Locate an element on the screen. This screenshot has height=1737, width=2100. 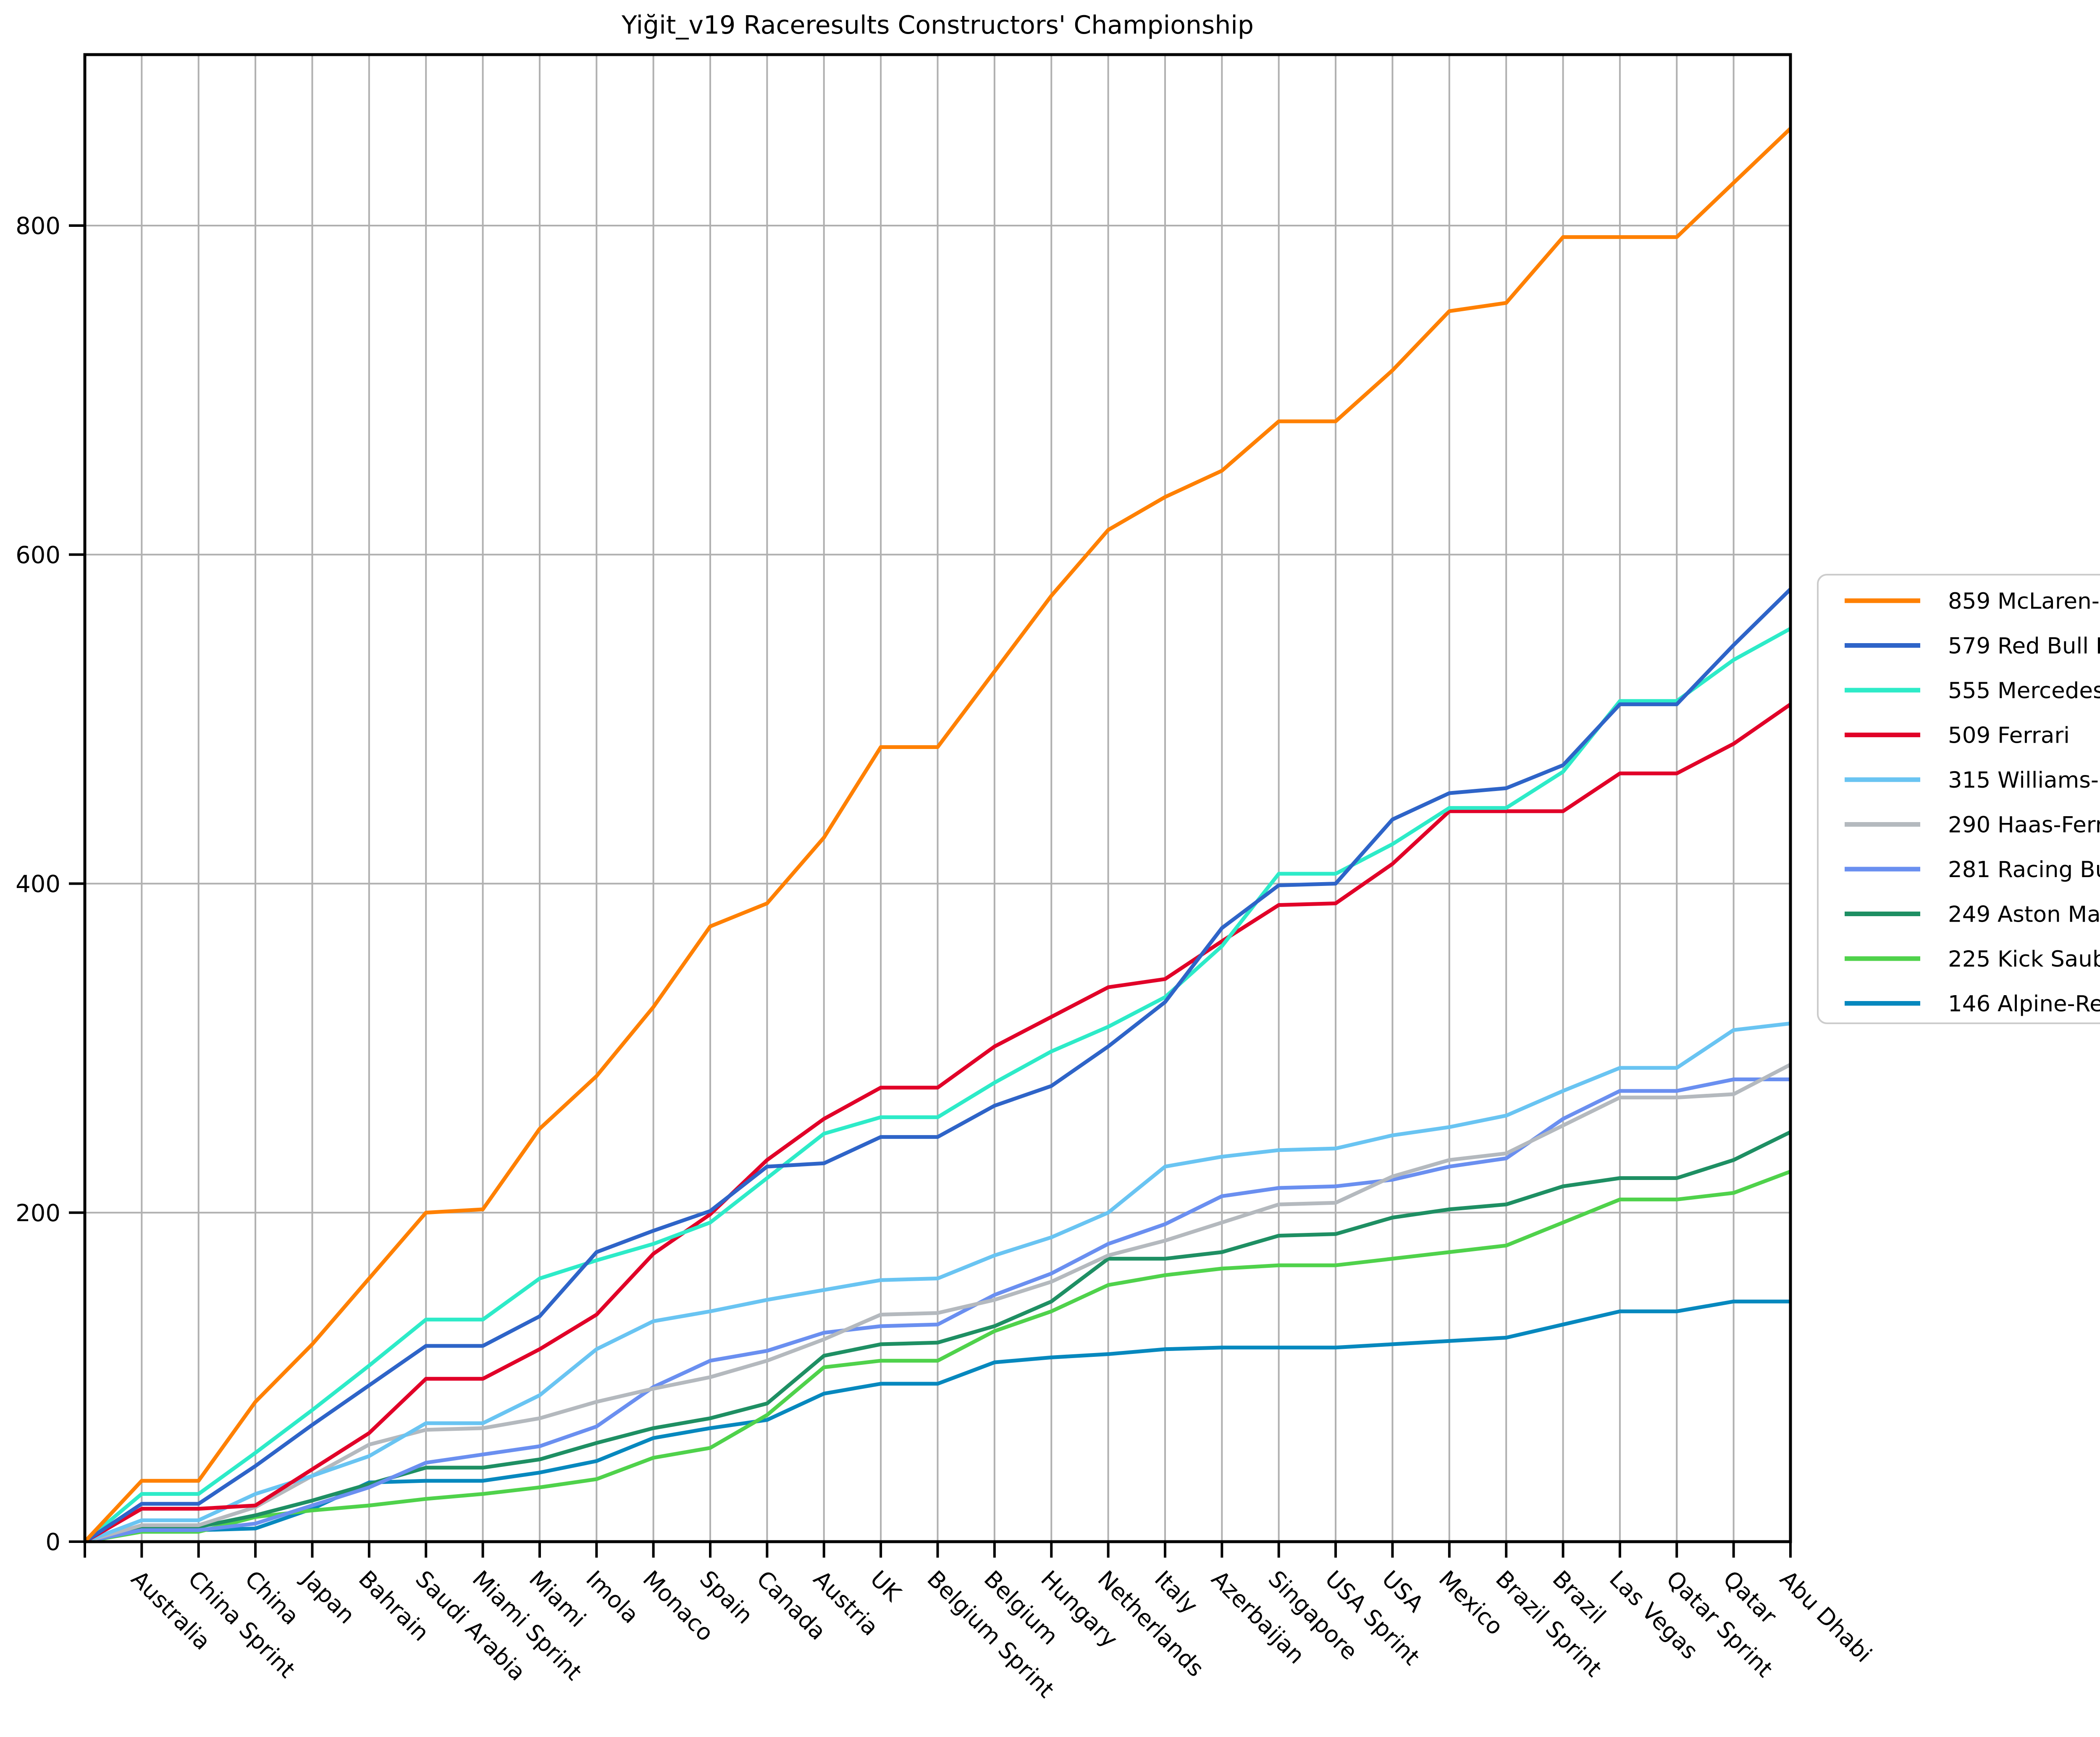
x-tick-label: Imola is located at coordinates (612, 1597).